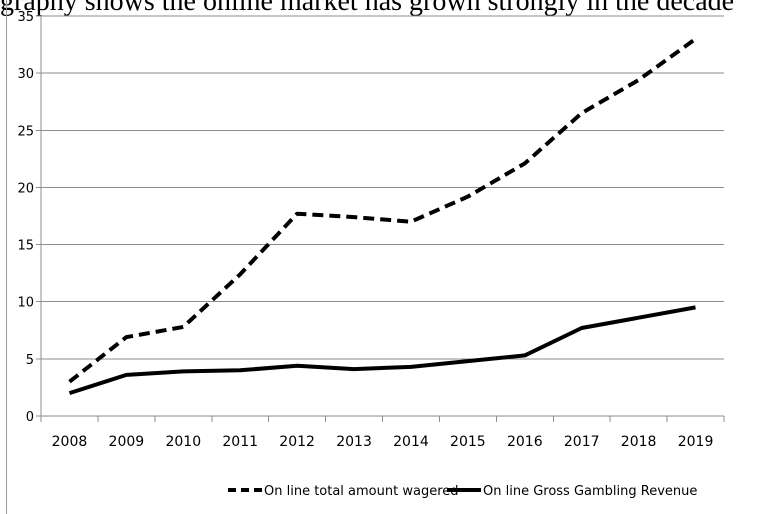 This screenshot has width=760, height=514. I want to click on page-edge-line, so click(6, 257).